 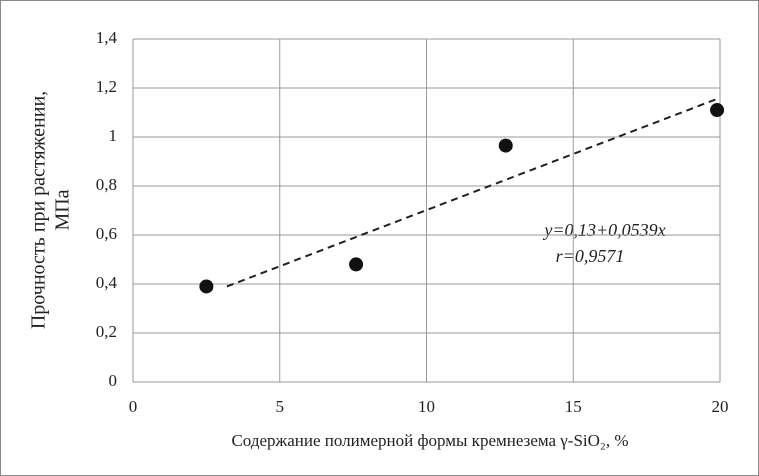 I want to click on annotation: y=0,13+0,0539x, so click(x=603, y=230).